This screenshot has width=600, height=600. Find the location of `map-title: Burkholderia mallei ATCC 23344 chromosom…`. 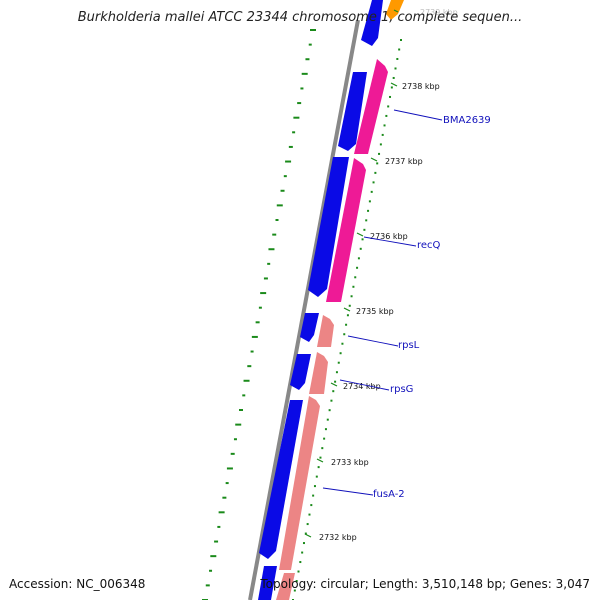

map-title: Burkholderia mallei ATCC 23344 chromosom… is located at coordinates (300, 17).